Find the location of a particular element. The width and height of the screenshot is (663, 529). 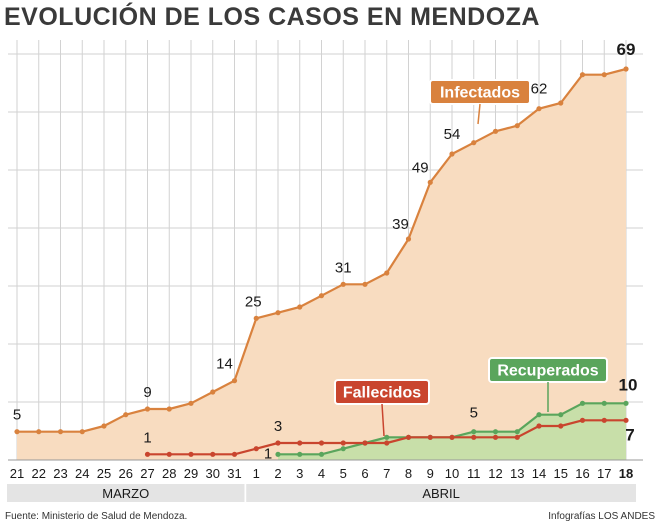

value-label-infectados-21: 5 is located at coordinates (17, 415).